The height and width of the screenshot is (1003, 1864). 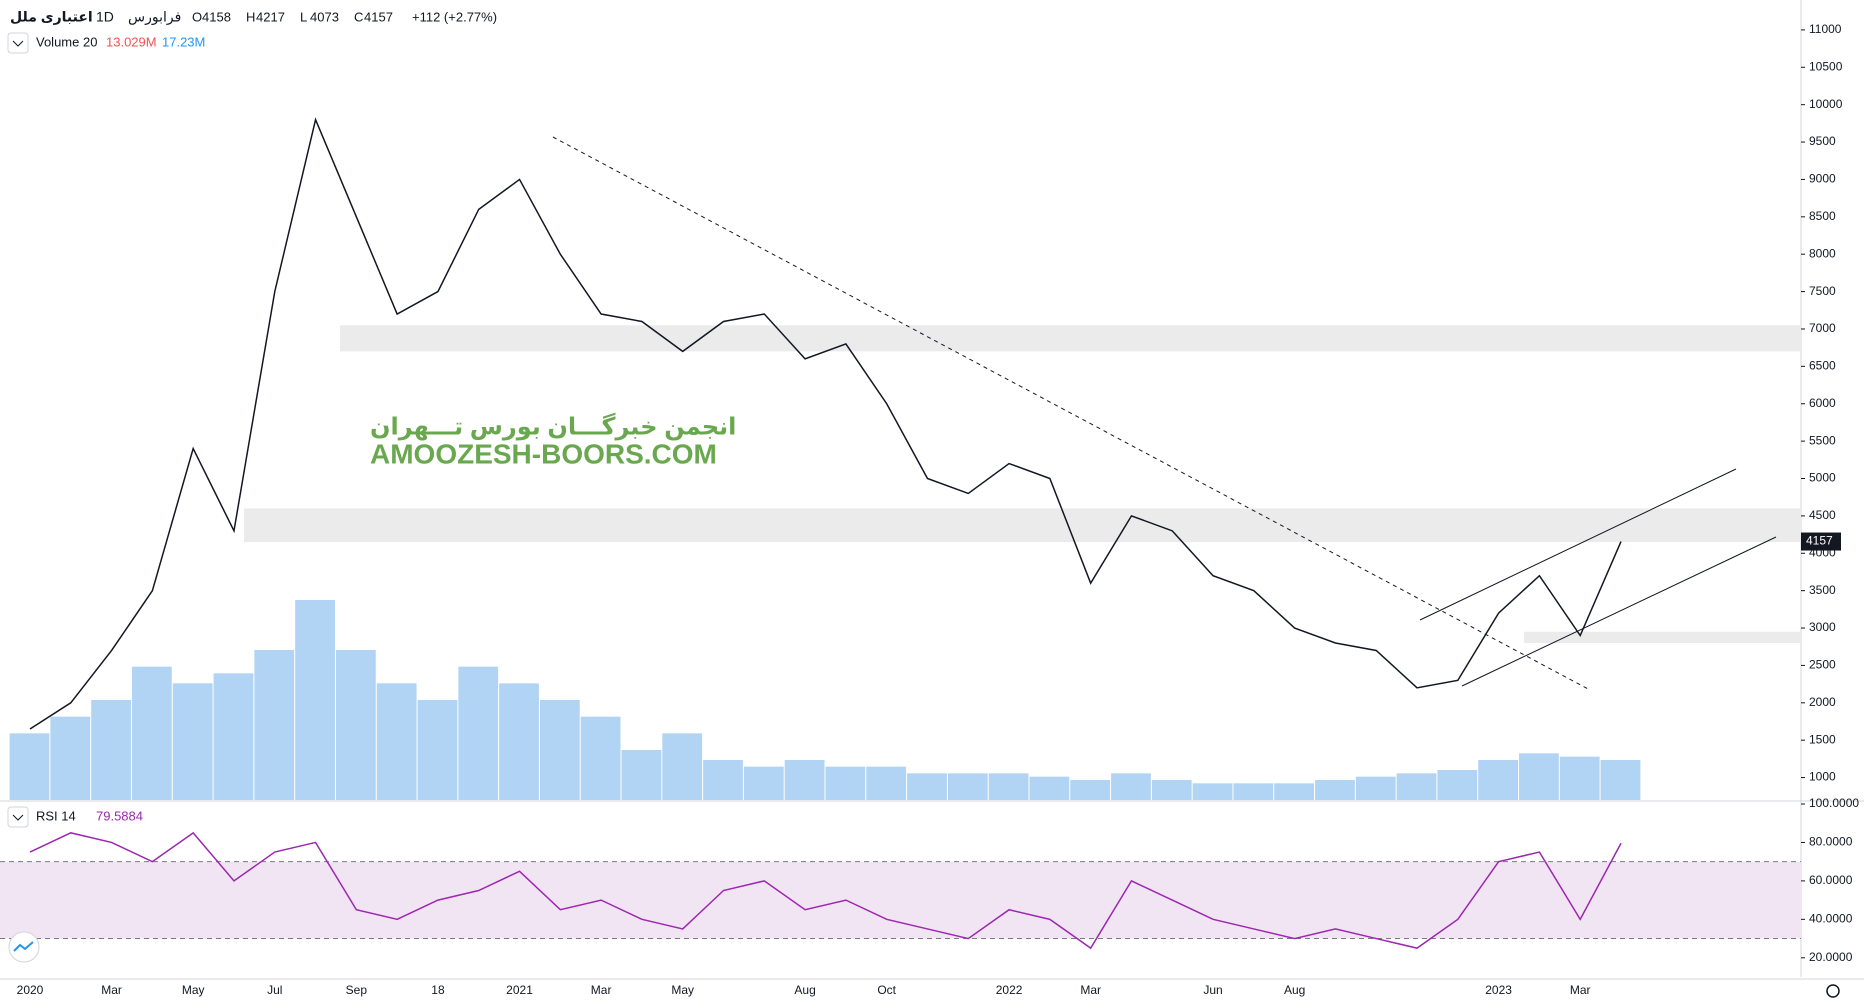 What do you see at coordinates (358, 16) in the screenshot?
I see `ohlc-key: C` at bounding box center [358, 16].